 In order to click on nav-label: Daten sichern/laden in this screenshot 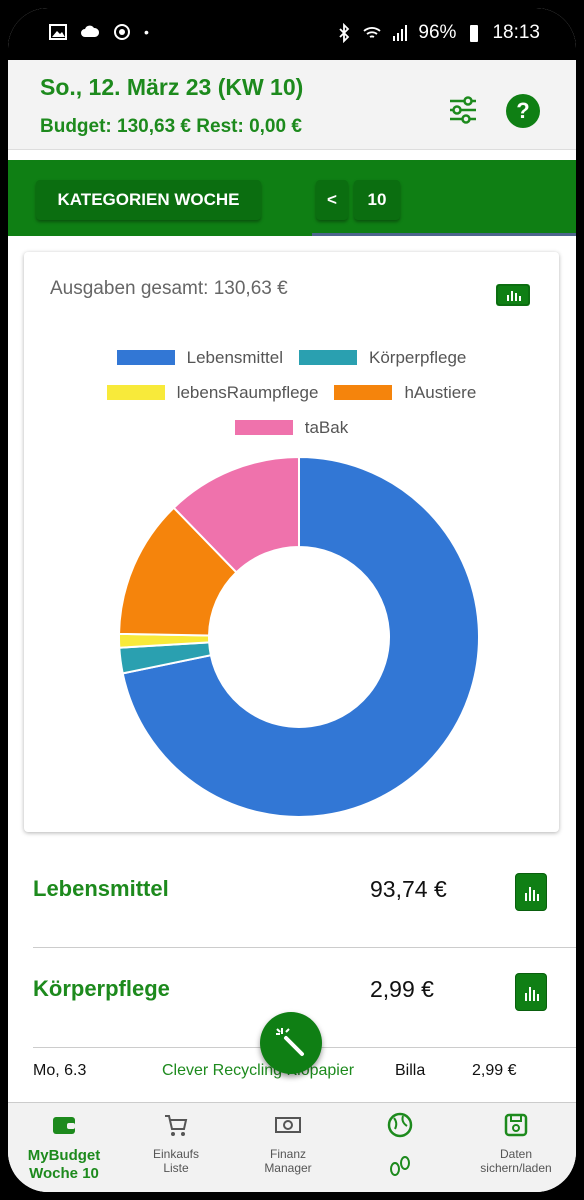, I will do `click(516, 1161)`.